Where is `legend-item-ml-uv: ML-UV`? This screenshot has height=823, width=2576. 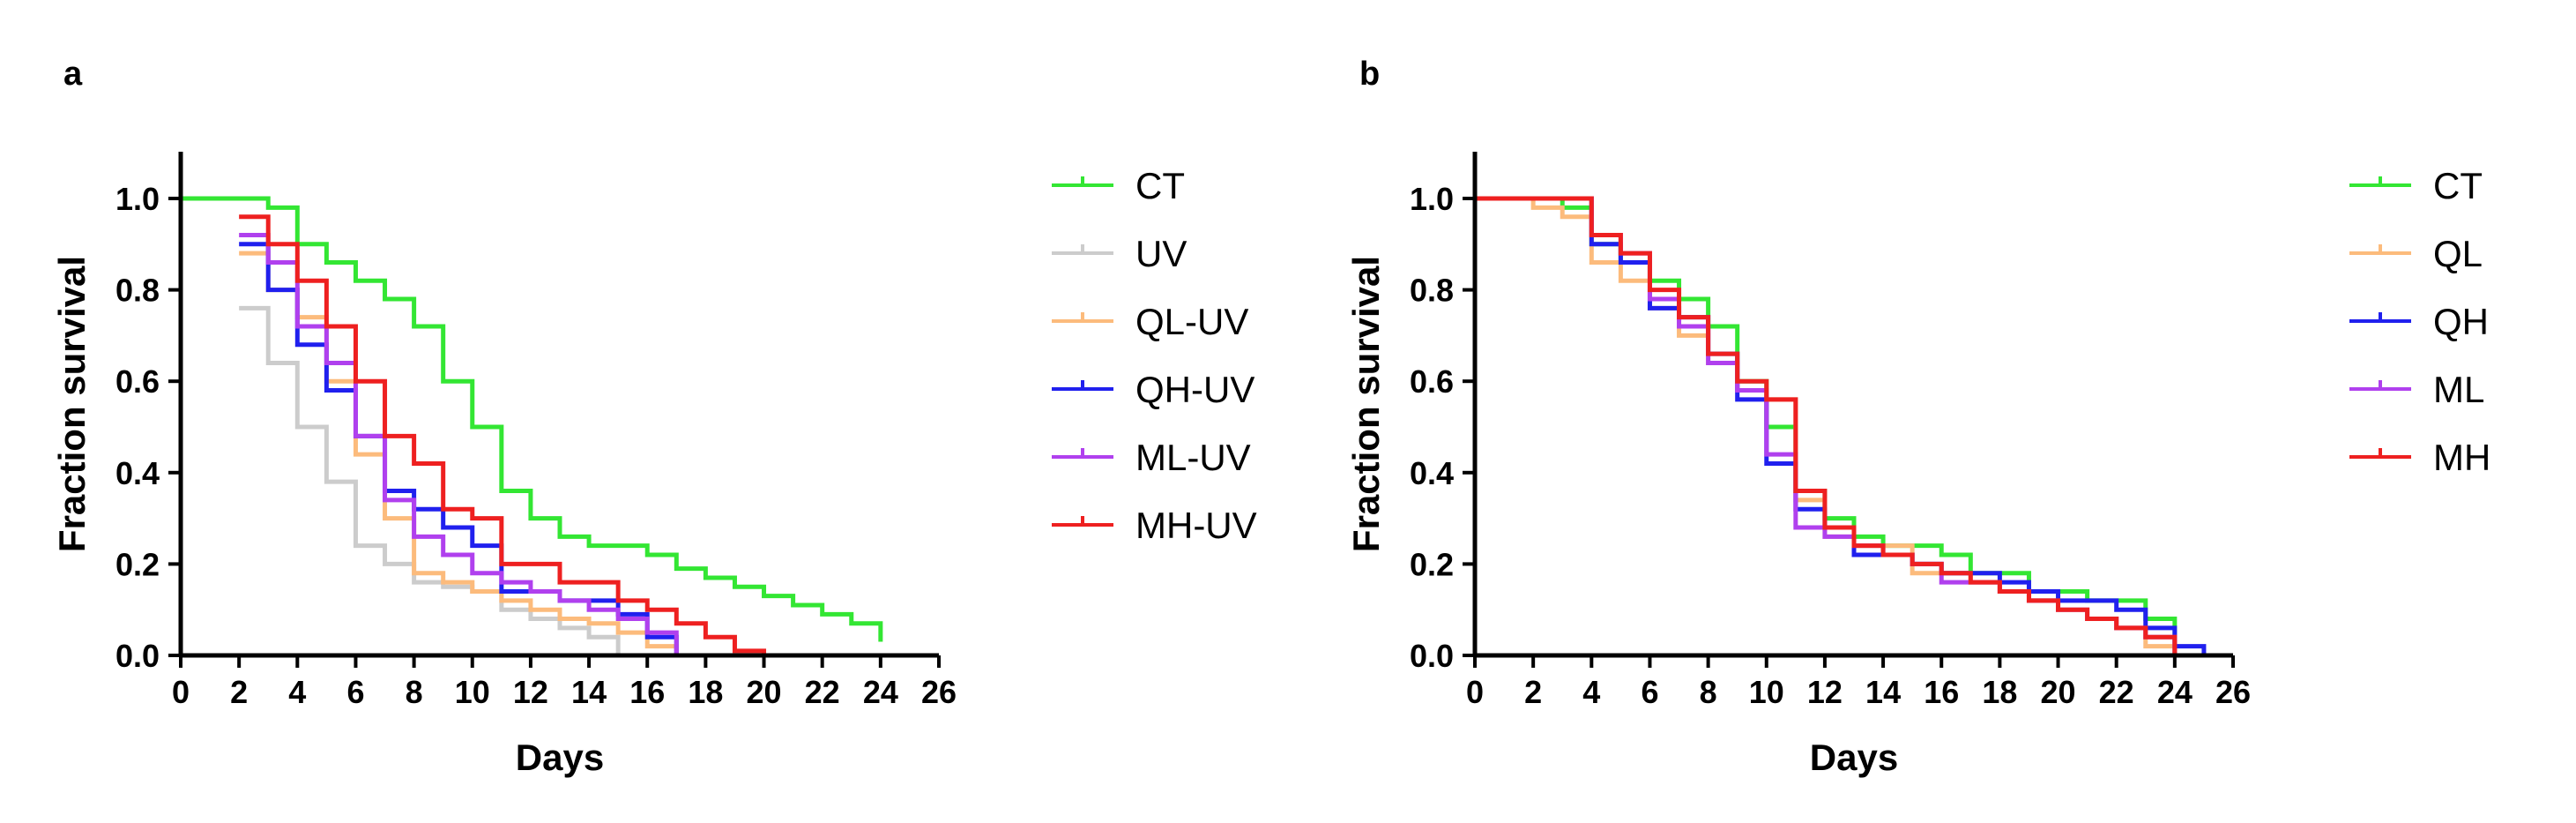
legend-item-ml-uv: ML-UV is located at coordinates (1151, 457).